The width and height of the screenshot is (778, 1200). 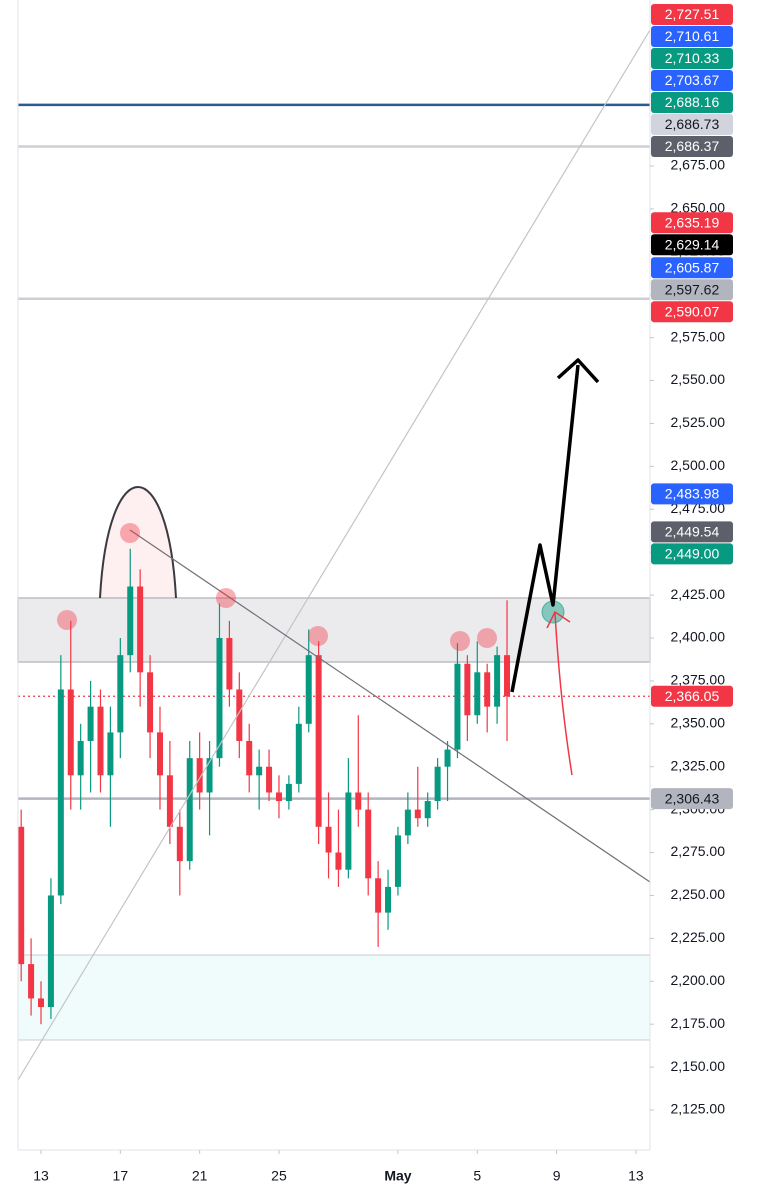 What do you see at coordinates (138, 542) in the screenshot?
I see `head-arc` at bounding box center [138, 542].